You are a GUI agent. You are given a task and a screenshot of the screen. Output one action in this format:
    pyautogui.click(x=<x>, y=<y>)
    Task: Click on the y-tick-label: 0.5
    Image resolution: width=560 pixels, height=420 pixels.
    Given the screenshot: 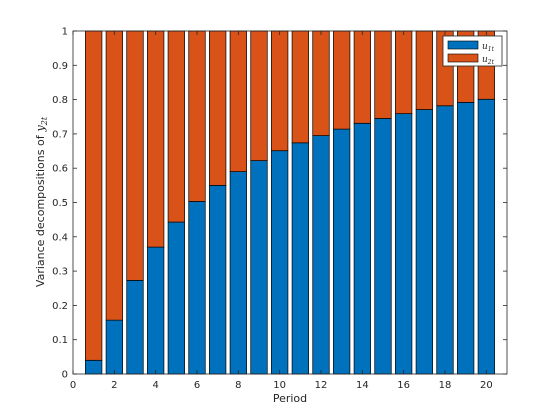 What is the action you would take?
    pyautogui.click(x=60, y=203)
    